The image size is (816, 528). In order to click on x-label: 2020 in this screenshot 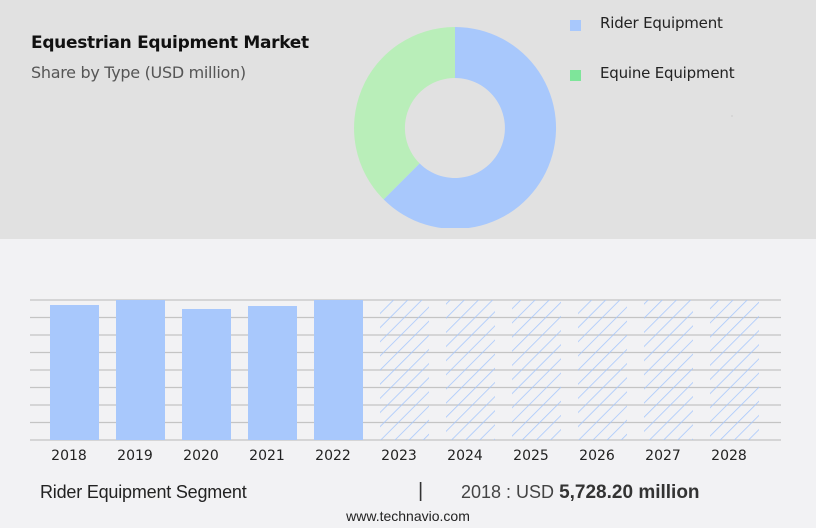, I will do `click(201, 456)`.